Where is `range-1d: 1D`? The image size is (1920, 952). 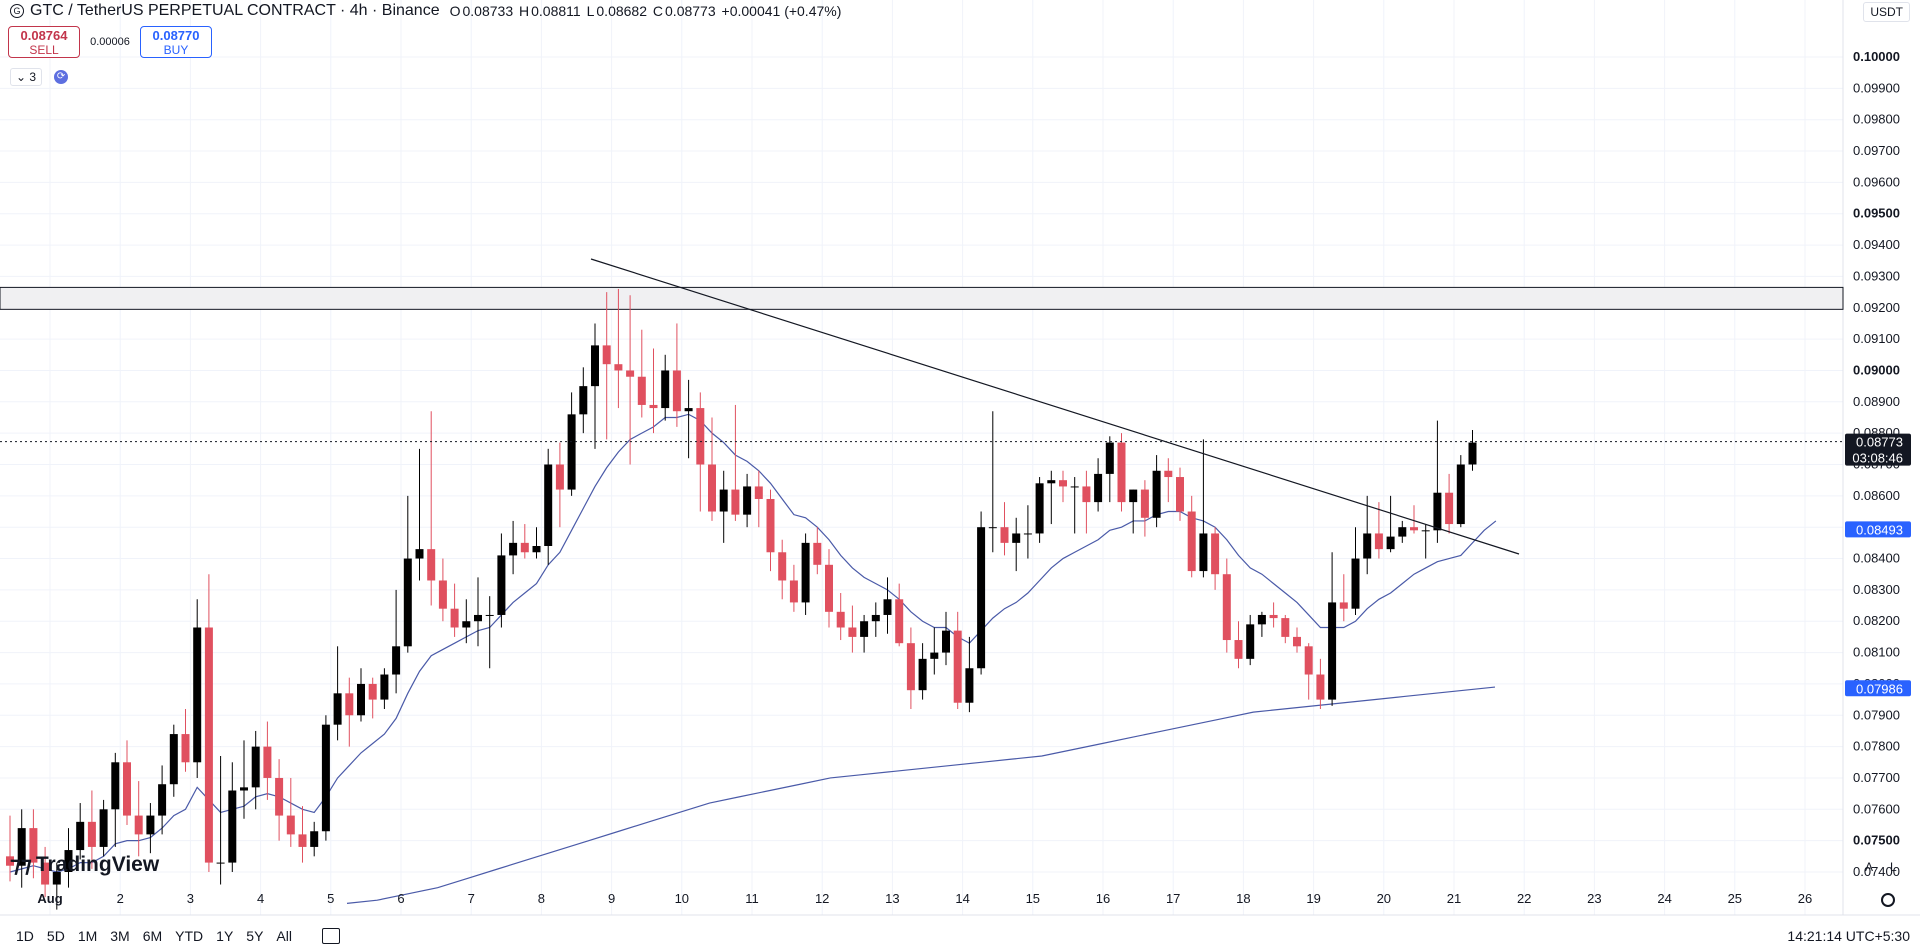
range-1d: 1D is located at coordinates (25, 936).